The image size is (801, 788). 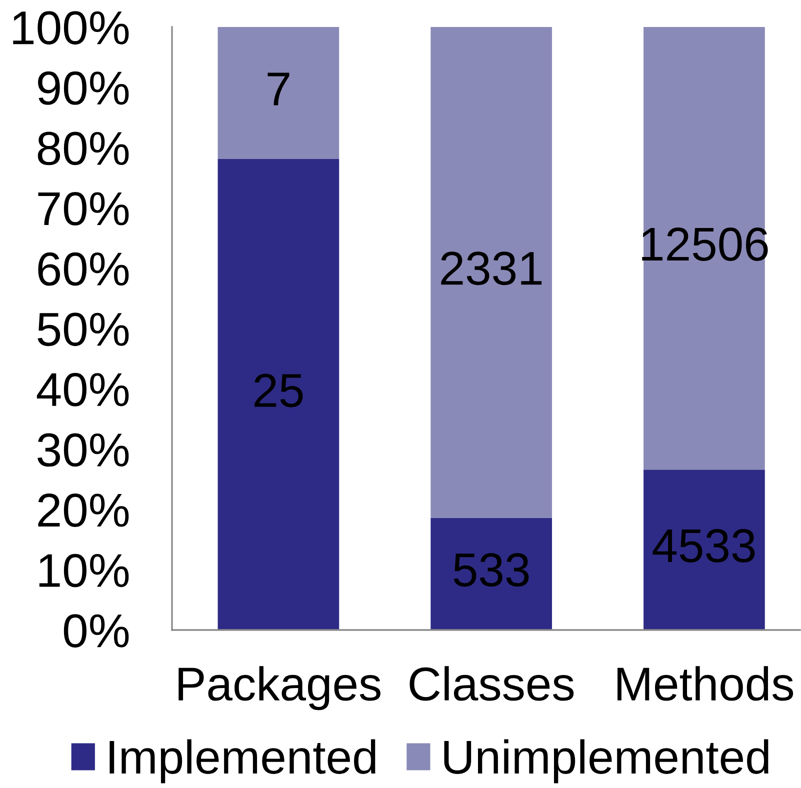 I want to click on y-tick-label: 80%, so click(x=83, y=149).